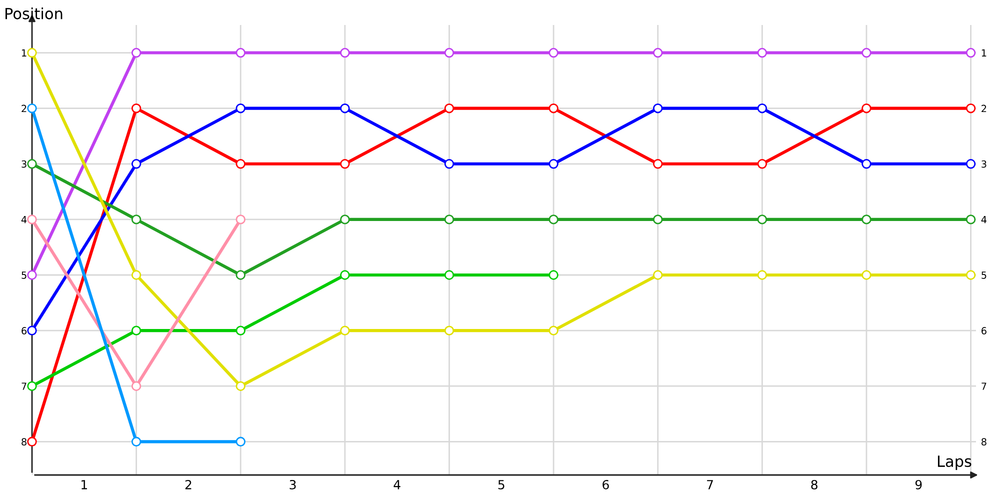 The width and height of the screenshot is (1000, 500). I want to click on y-tick-label: 1, so click(24, 52).